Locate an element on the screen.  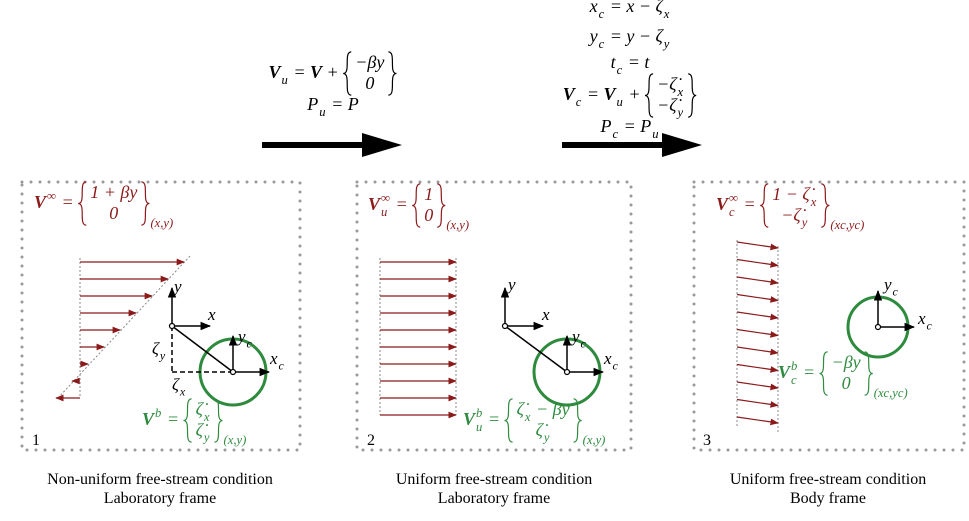
math-text: = t is located at coordinates (636, 62).